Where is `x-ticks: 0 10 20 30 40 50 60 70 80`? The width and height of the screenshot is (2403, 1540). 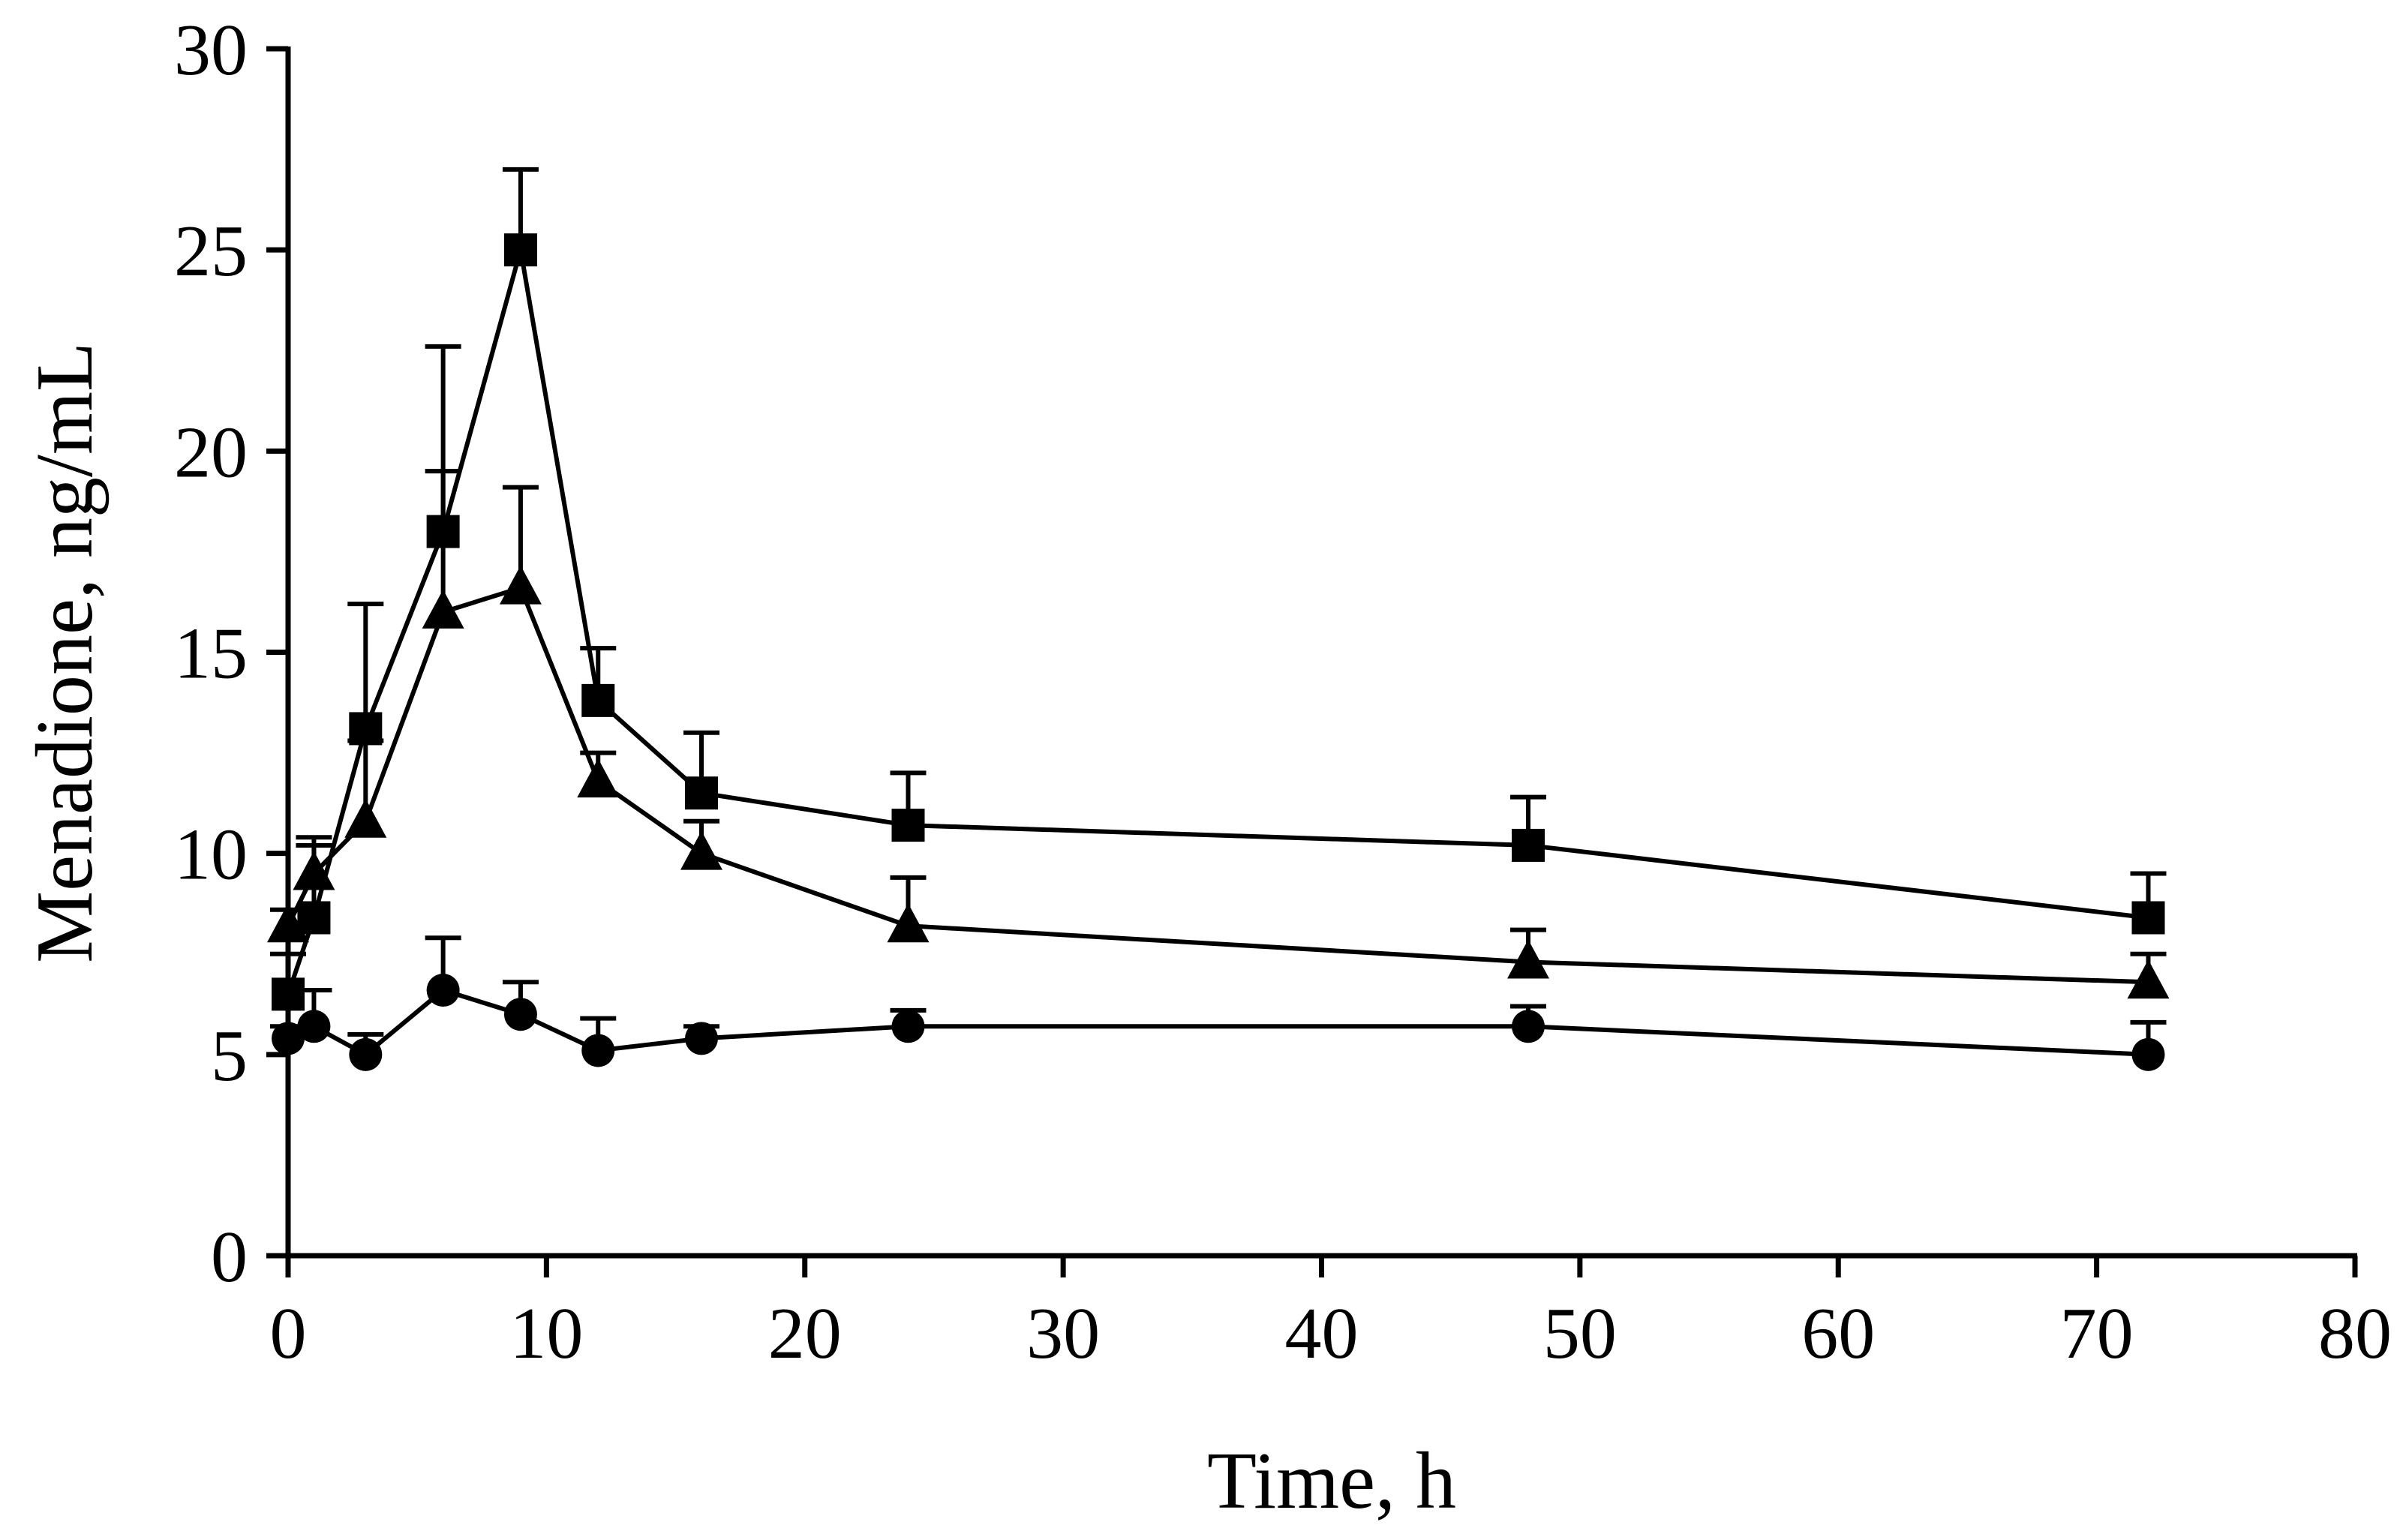
x-ticks: 0 10 20 30 40 50 60 70 80 is located at coordinates (1331, 1315).